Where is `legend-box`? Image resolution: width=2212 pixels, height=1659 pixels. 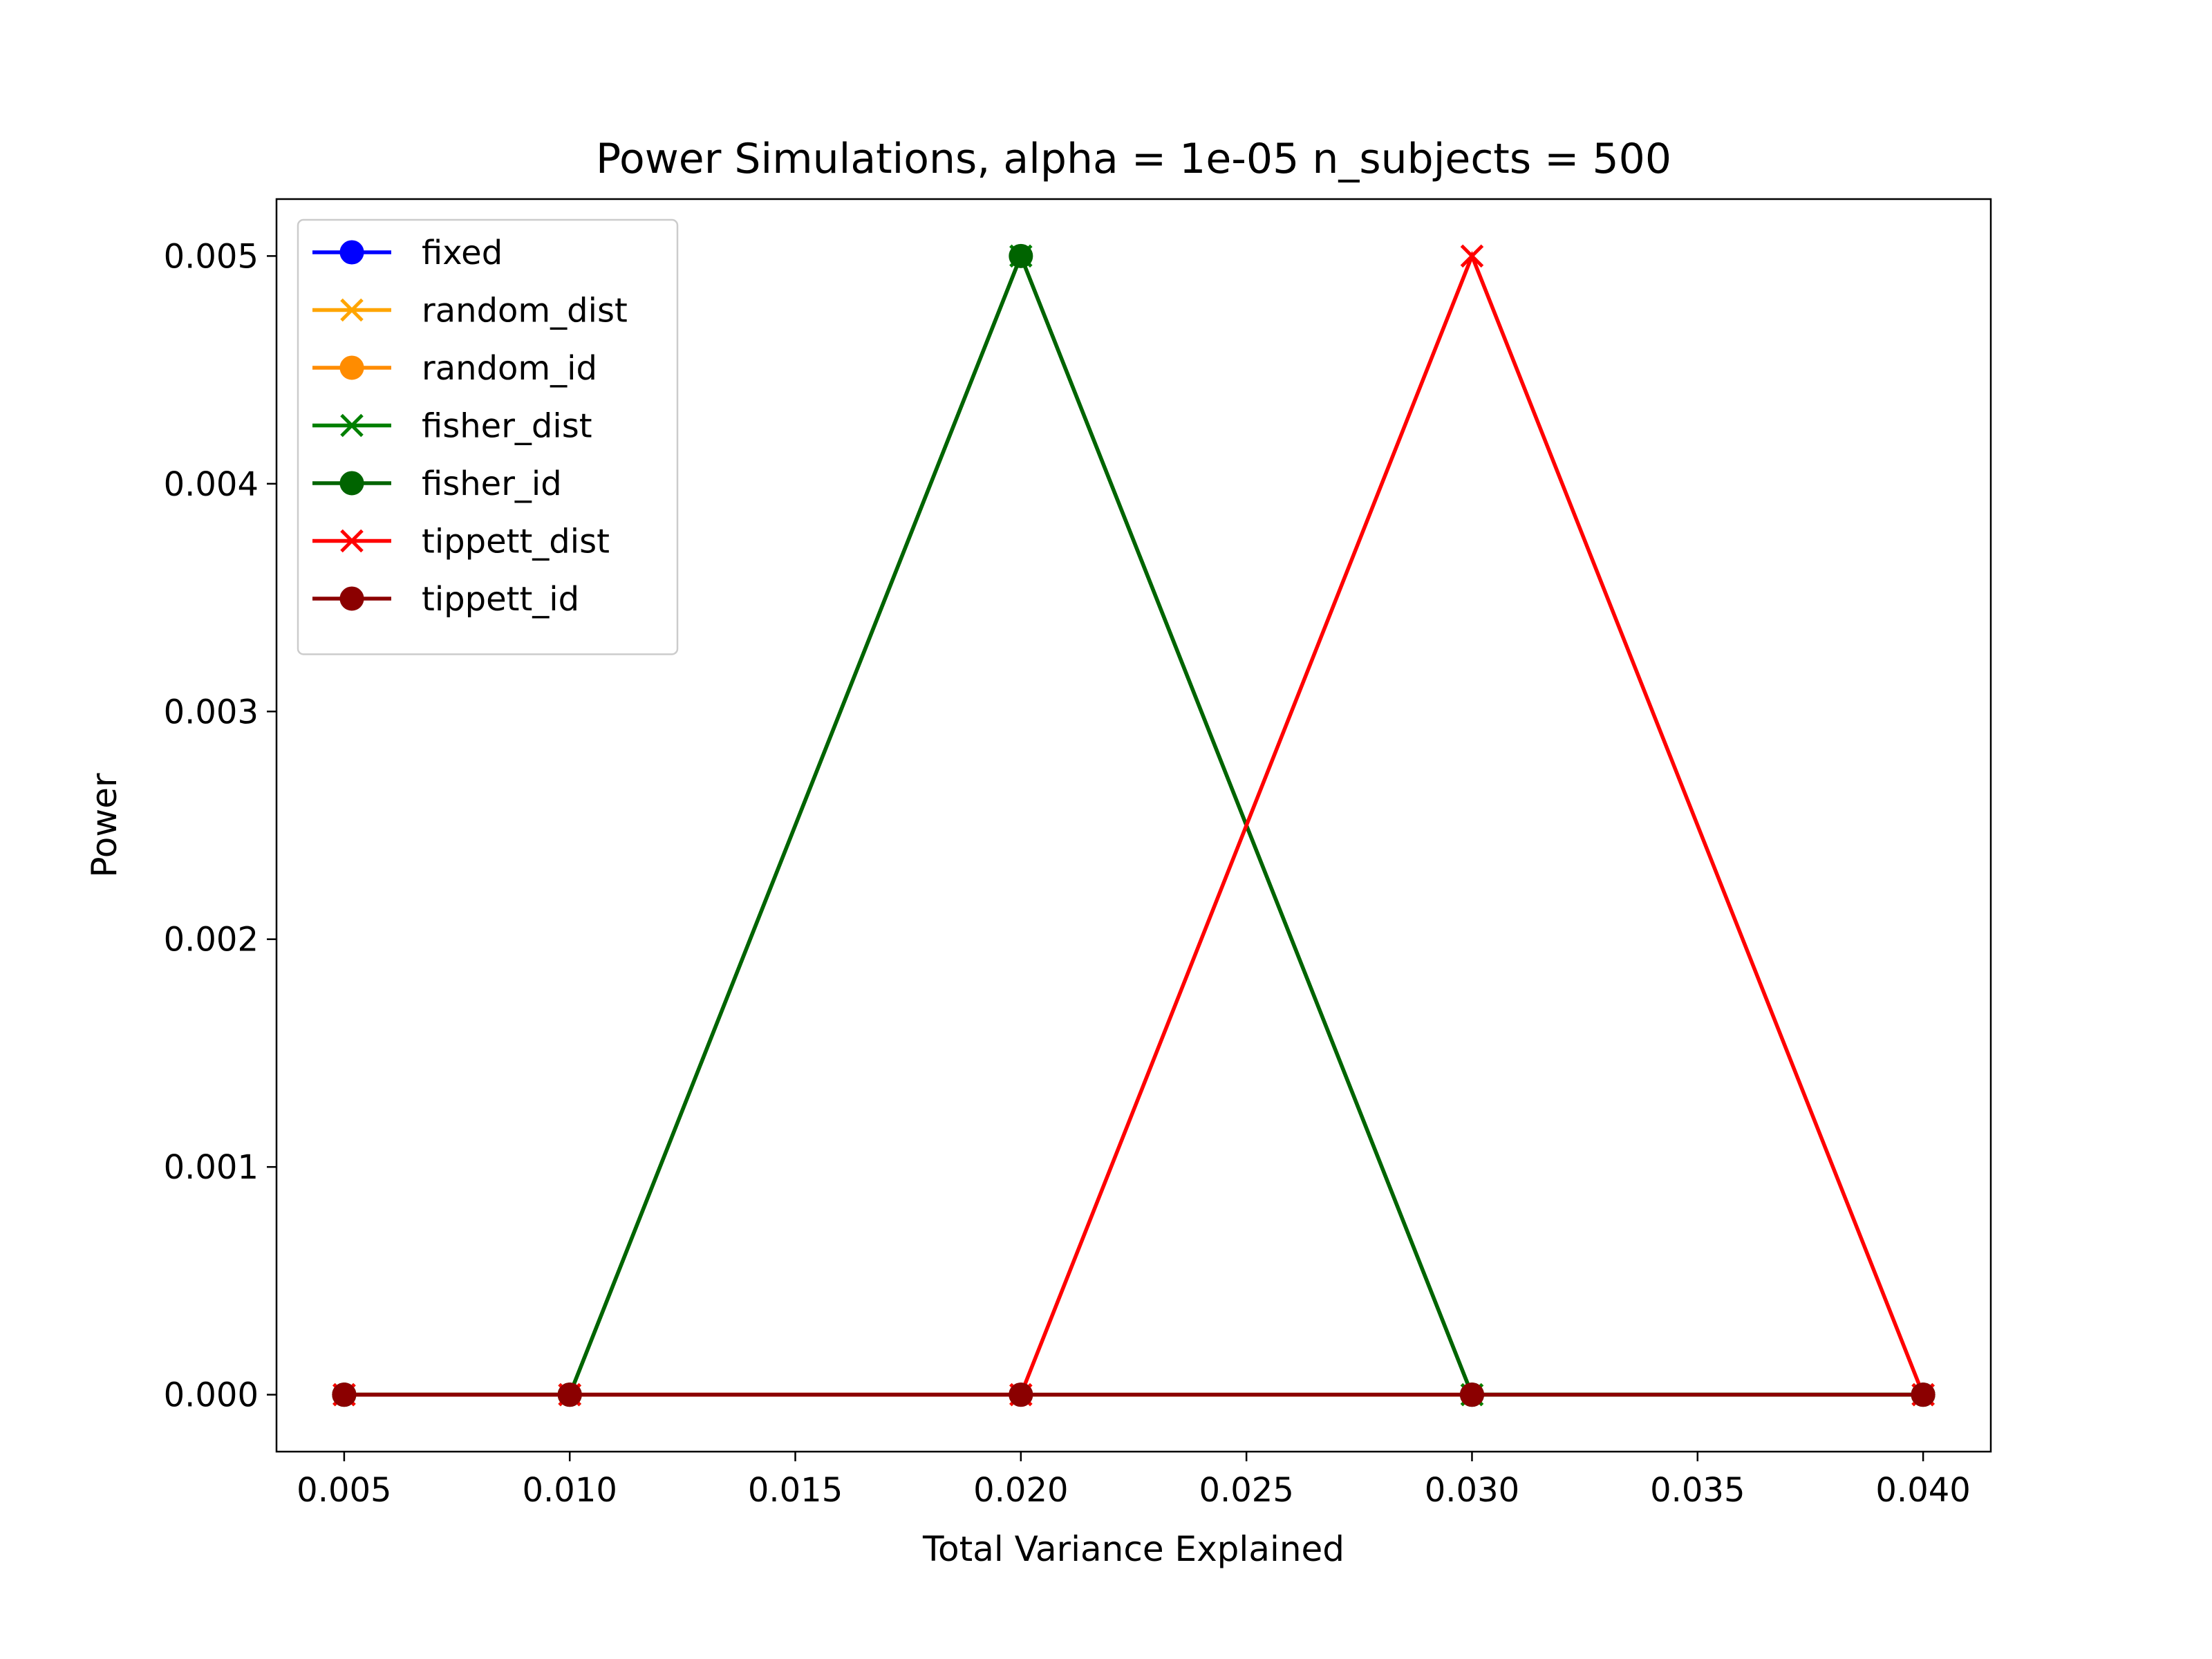 legend-box is located at coordinates (488, 436).